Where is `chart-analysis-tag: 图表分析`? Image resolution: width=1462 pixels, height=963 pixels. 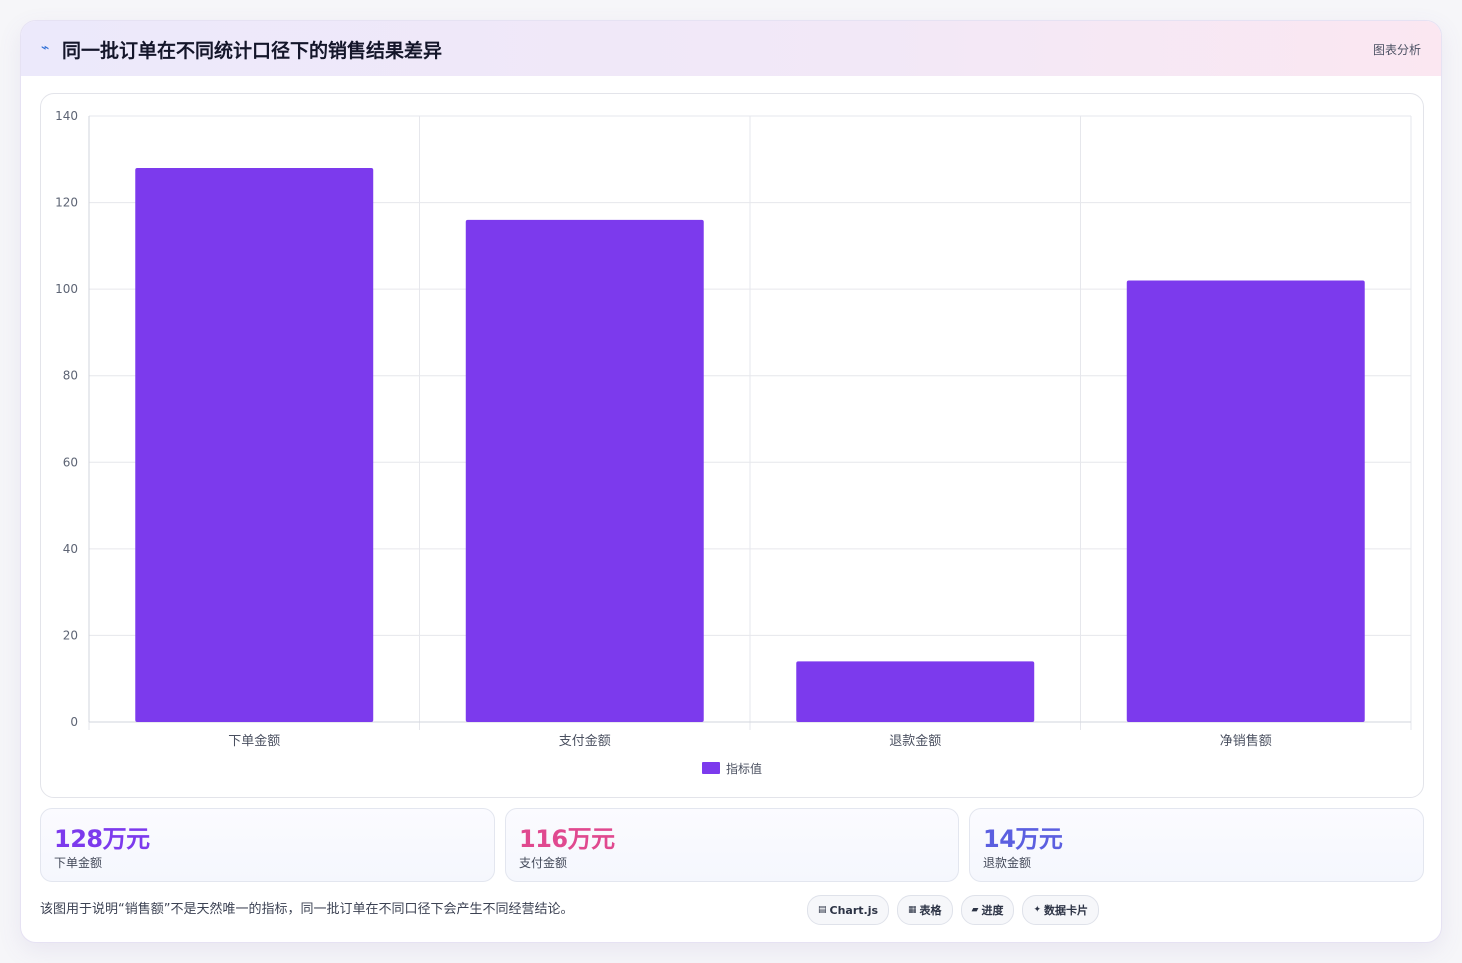 chart-analysis-tag: 图表分析 is located at coordinates (1396, 50).